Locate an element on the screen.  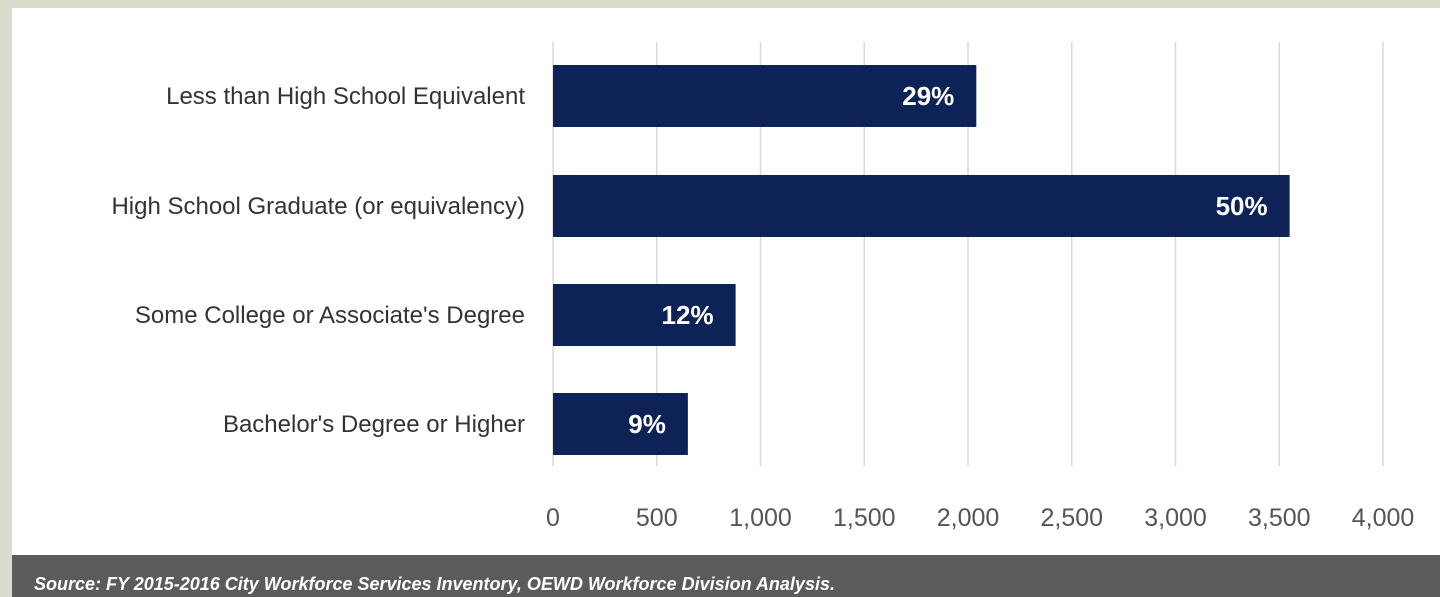
x-tick-label: 2,500 is located at coordinates (1071, 518).